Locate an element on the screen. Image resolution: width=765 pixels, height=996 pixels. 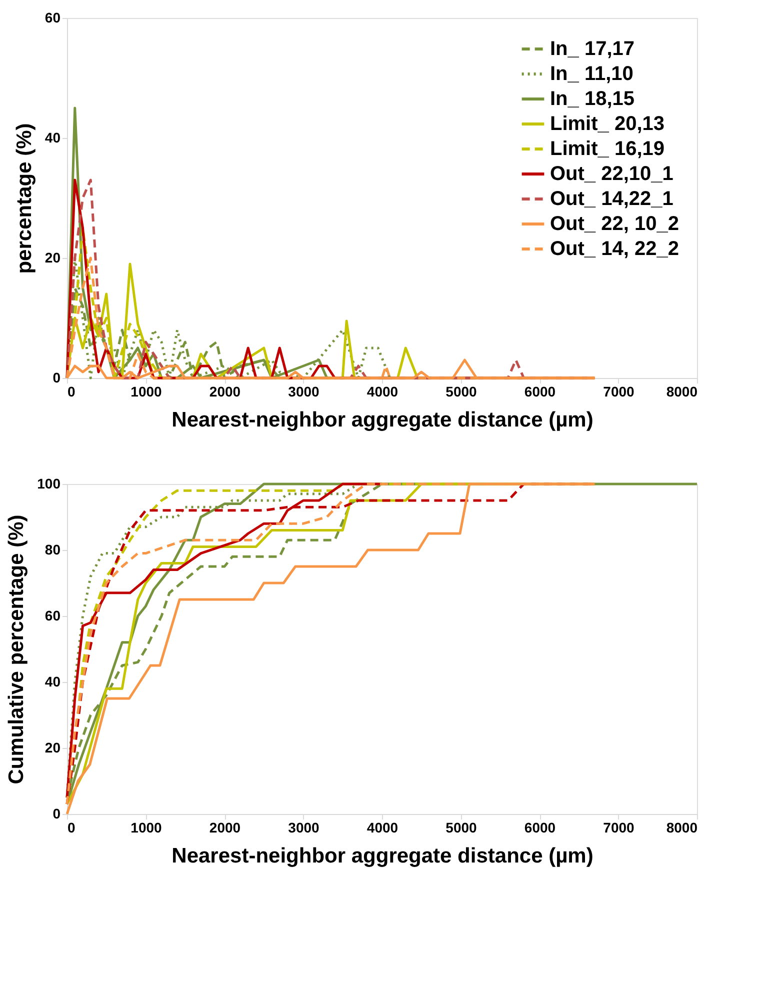
legend-label: In_ 17,17 is located at coordinates (592, 49).